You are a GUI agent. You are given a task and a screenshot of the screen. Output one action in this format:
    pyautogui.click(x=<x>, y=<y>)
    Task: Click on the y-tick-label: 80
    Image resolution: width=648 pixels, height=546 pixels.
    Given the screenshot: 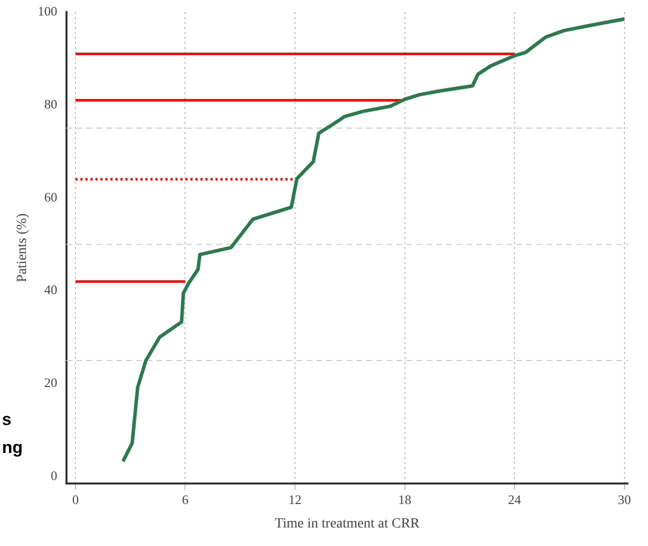 What is the action you would take?
    pyautogui.click(x=51, y=104)
    